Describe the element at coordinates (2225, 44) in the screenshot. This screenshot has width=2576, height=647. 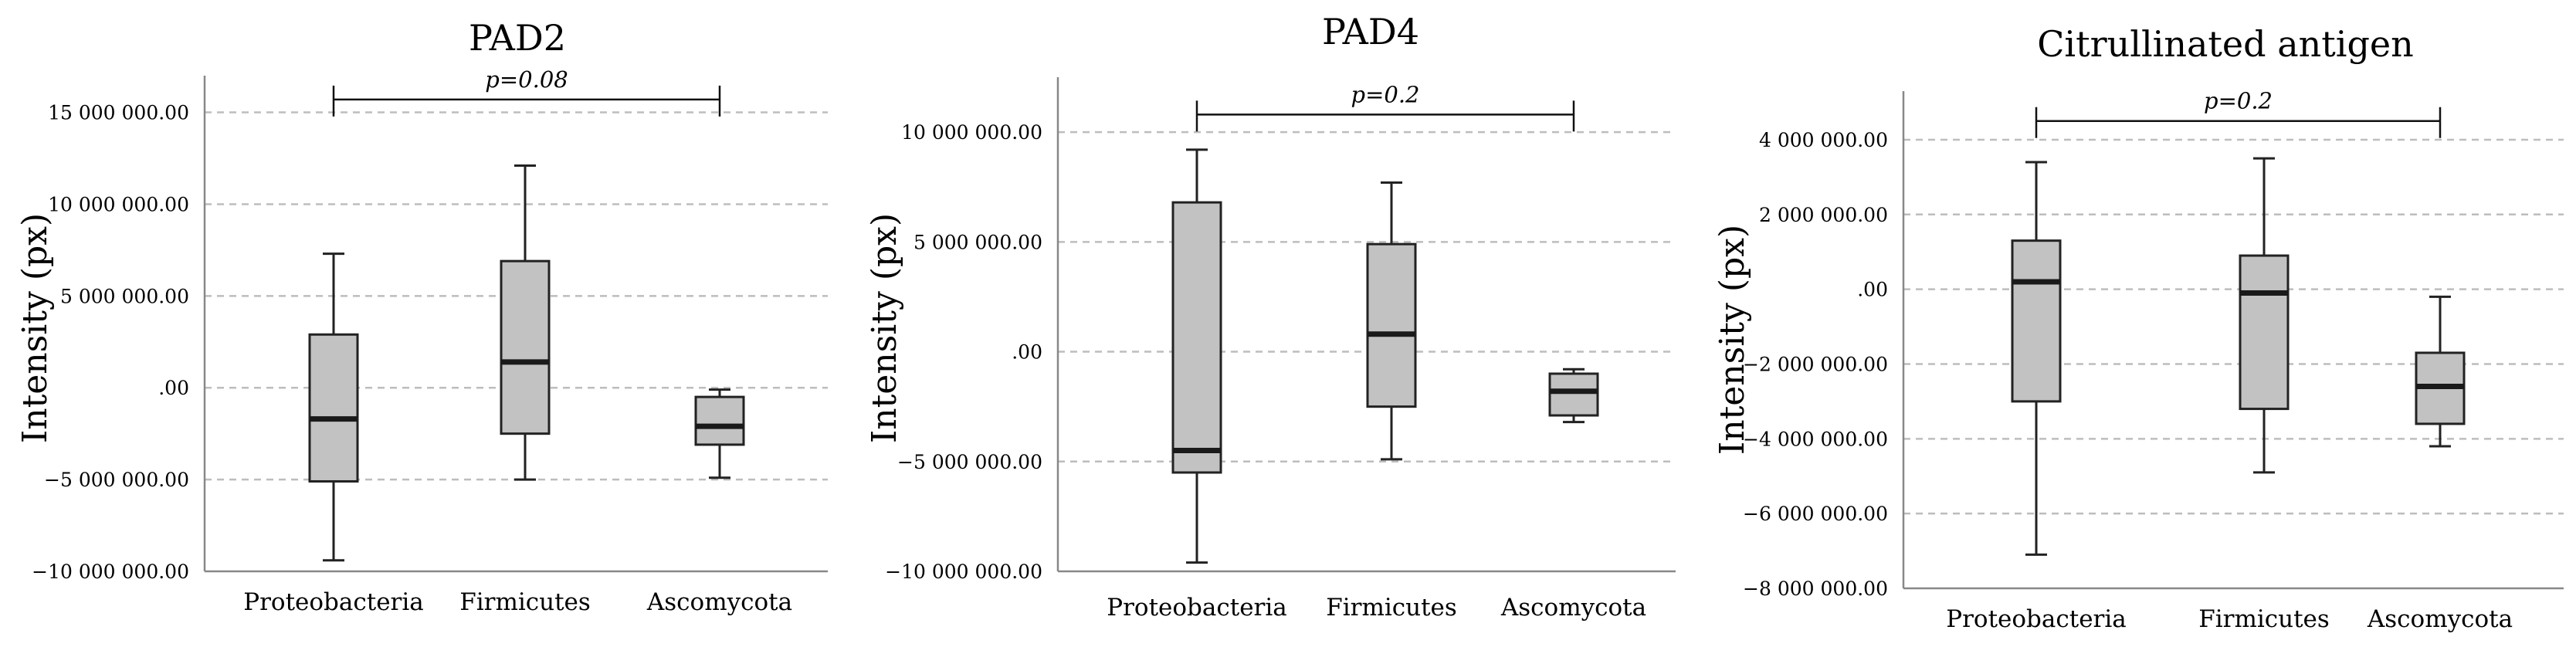
I see `chart-title: Citrullinated antigen` at that location.